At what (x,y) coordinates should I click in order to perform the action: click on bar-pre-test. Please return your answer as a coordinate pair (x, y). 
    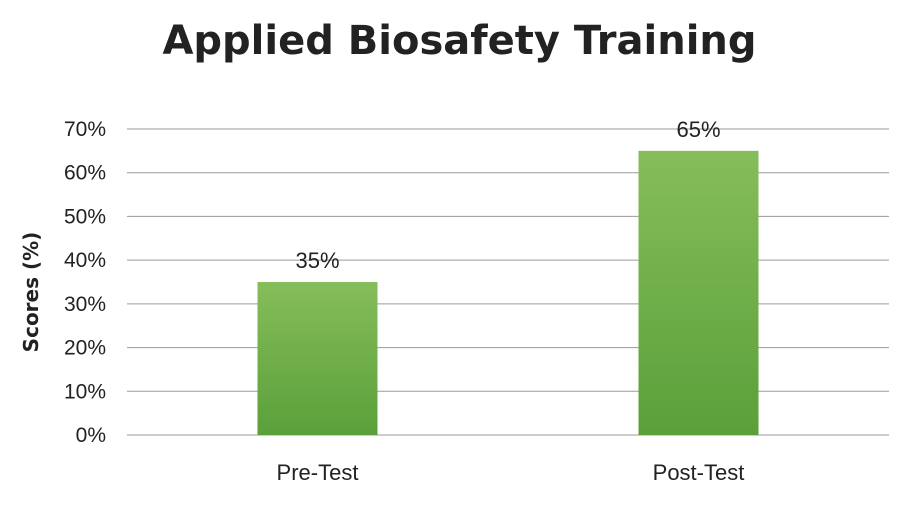
    Looking at the image, I should click on (317, 358).